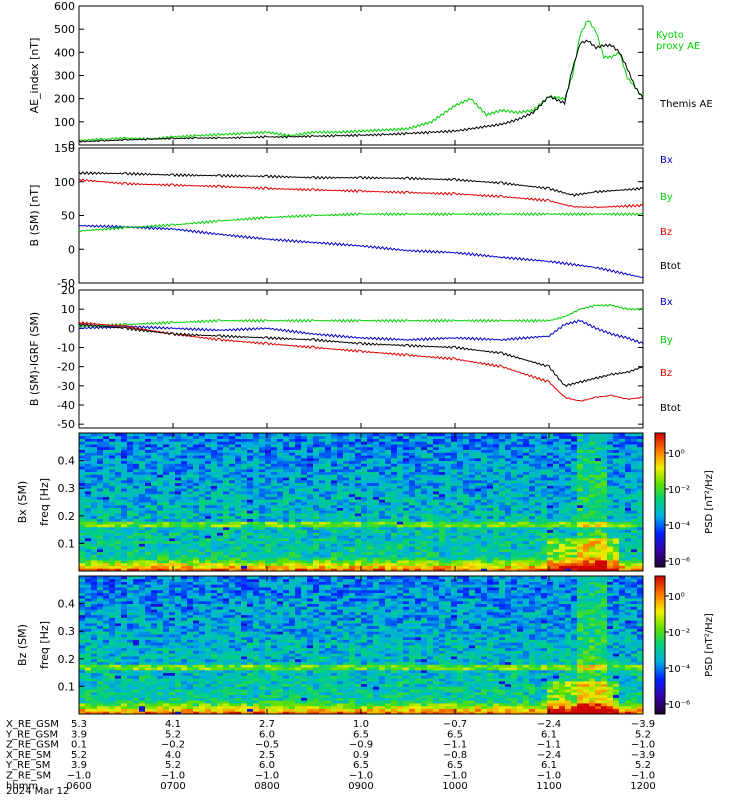  Describe the element at coordinates (68, 216) in the screenshot. I see `y-tick-label: 50` at that location.